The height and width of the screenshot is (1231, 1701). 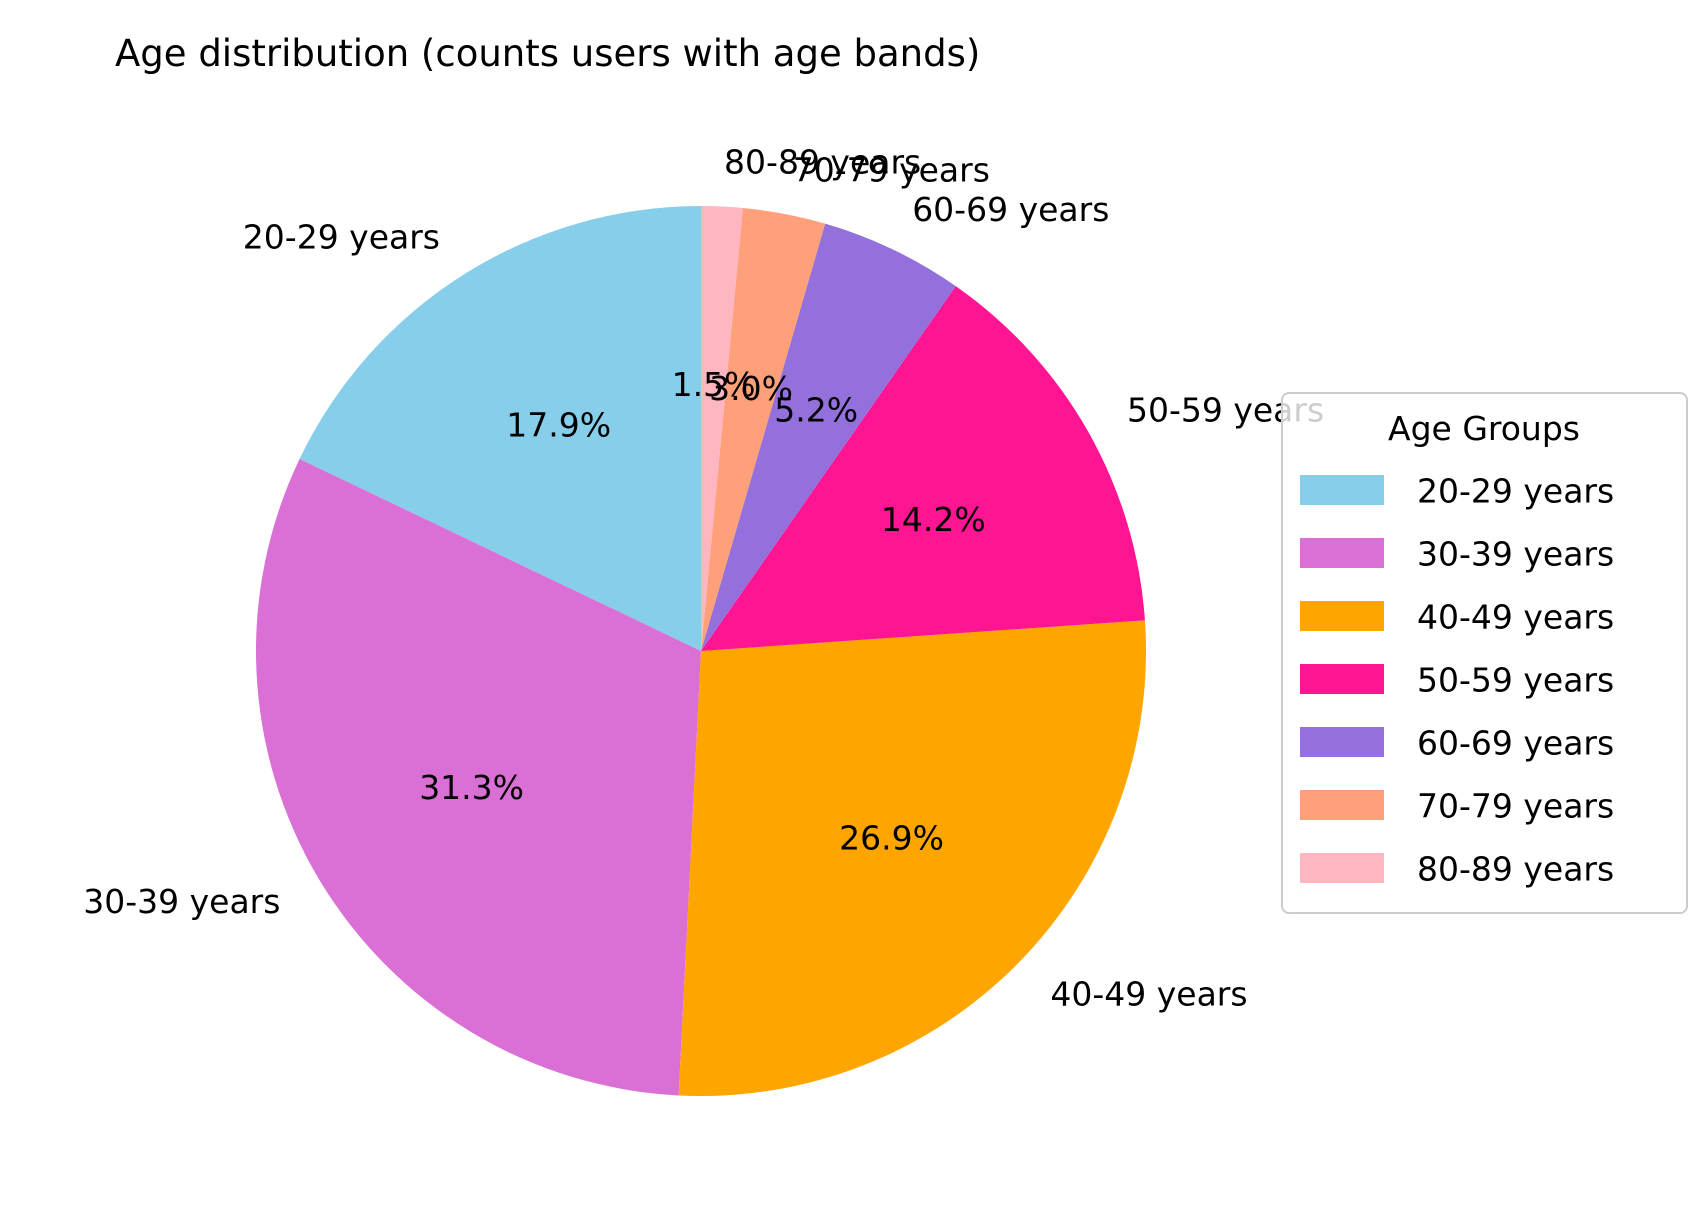 I want to click on pie-slice-50-59-years, so click(x=923, y=468).